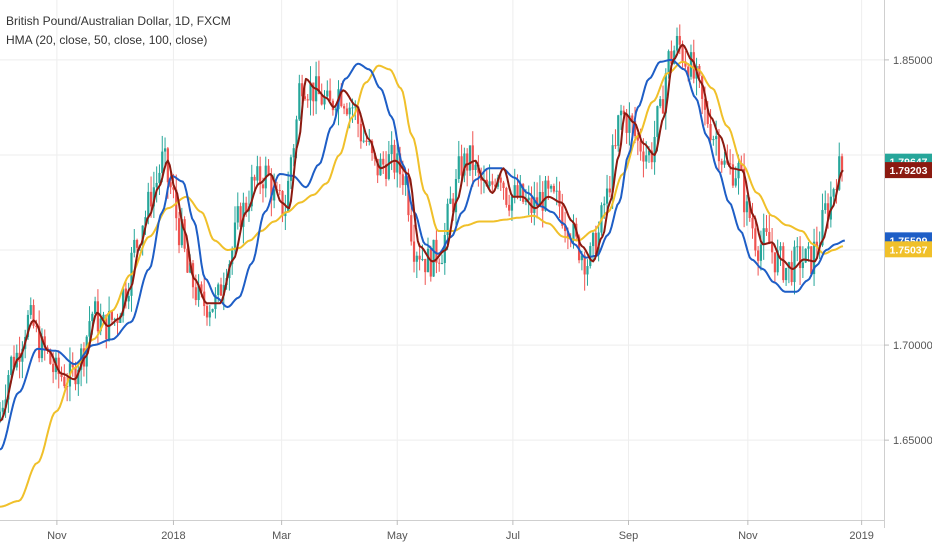  What do you see at coordinates (912, 346) in the screenshot?
I see `y-tick-label: 1.70000` at bounding box center [912, 346].